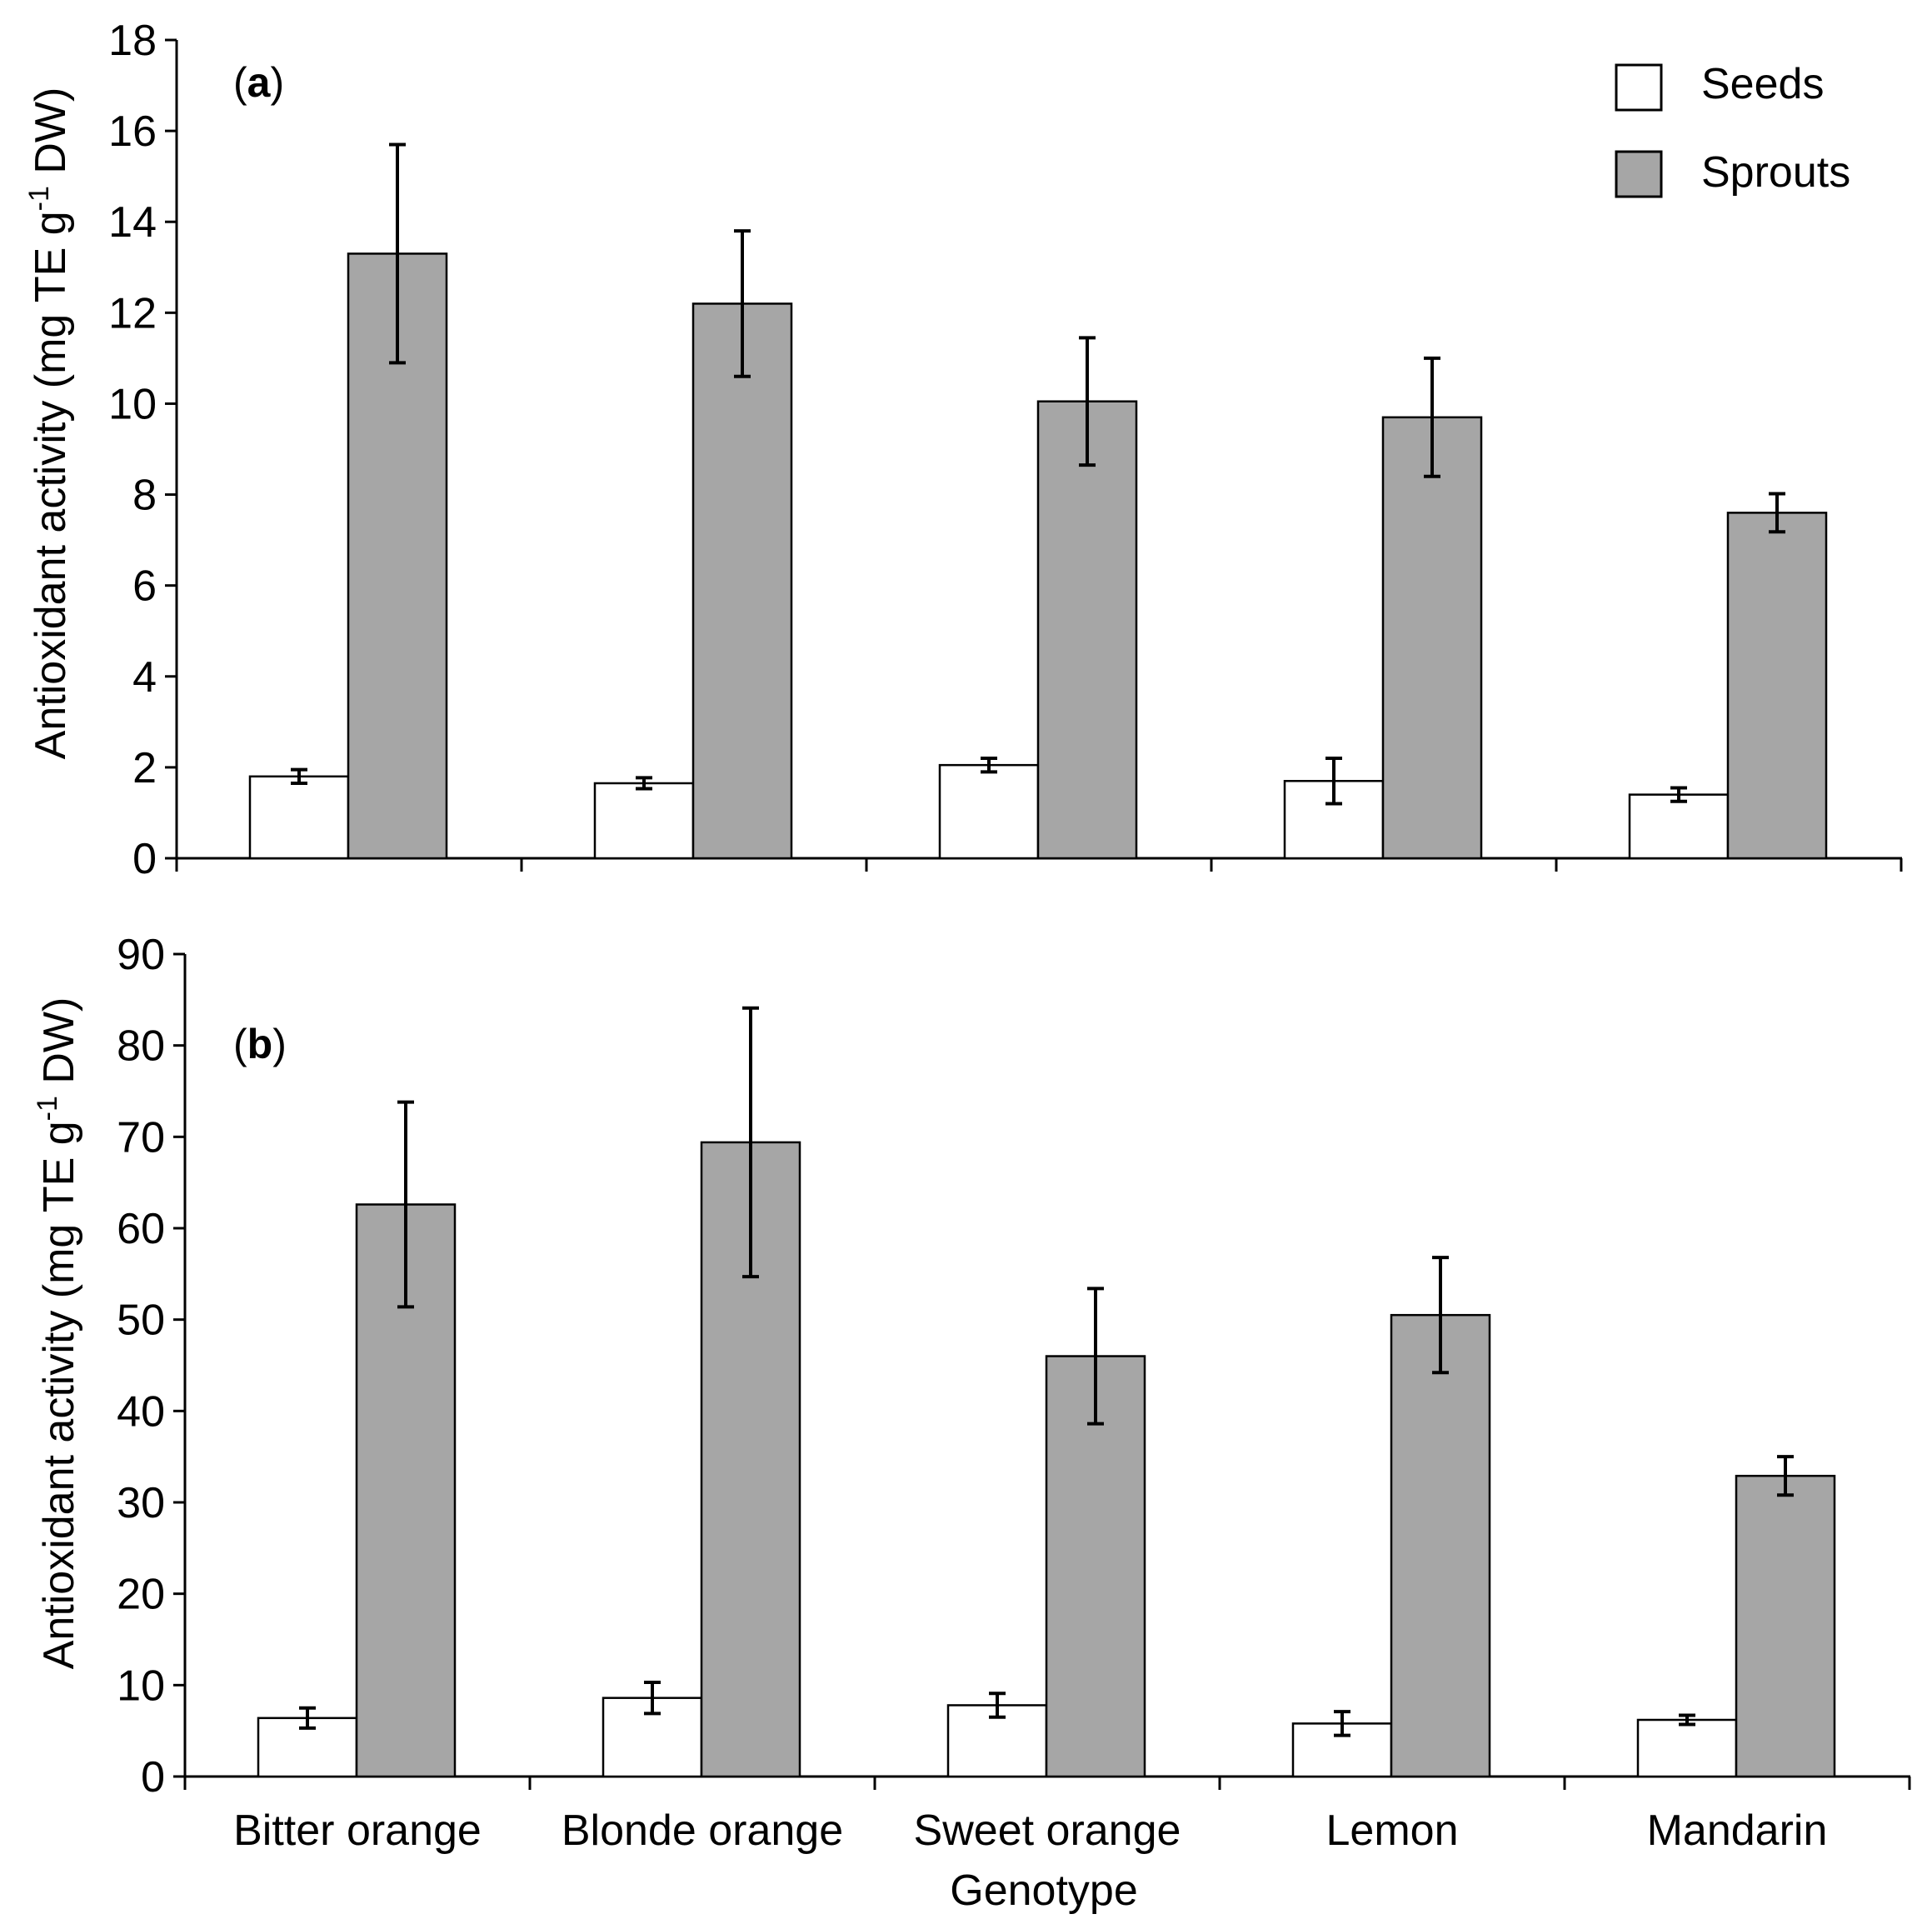 This screenshot has height=1924, width=1932. Describe the element at coordinates (141, 955) in the screenshot. I see `panel-b-y-tick-label: 90` at that location.